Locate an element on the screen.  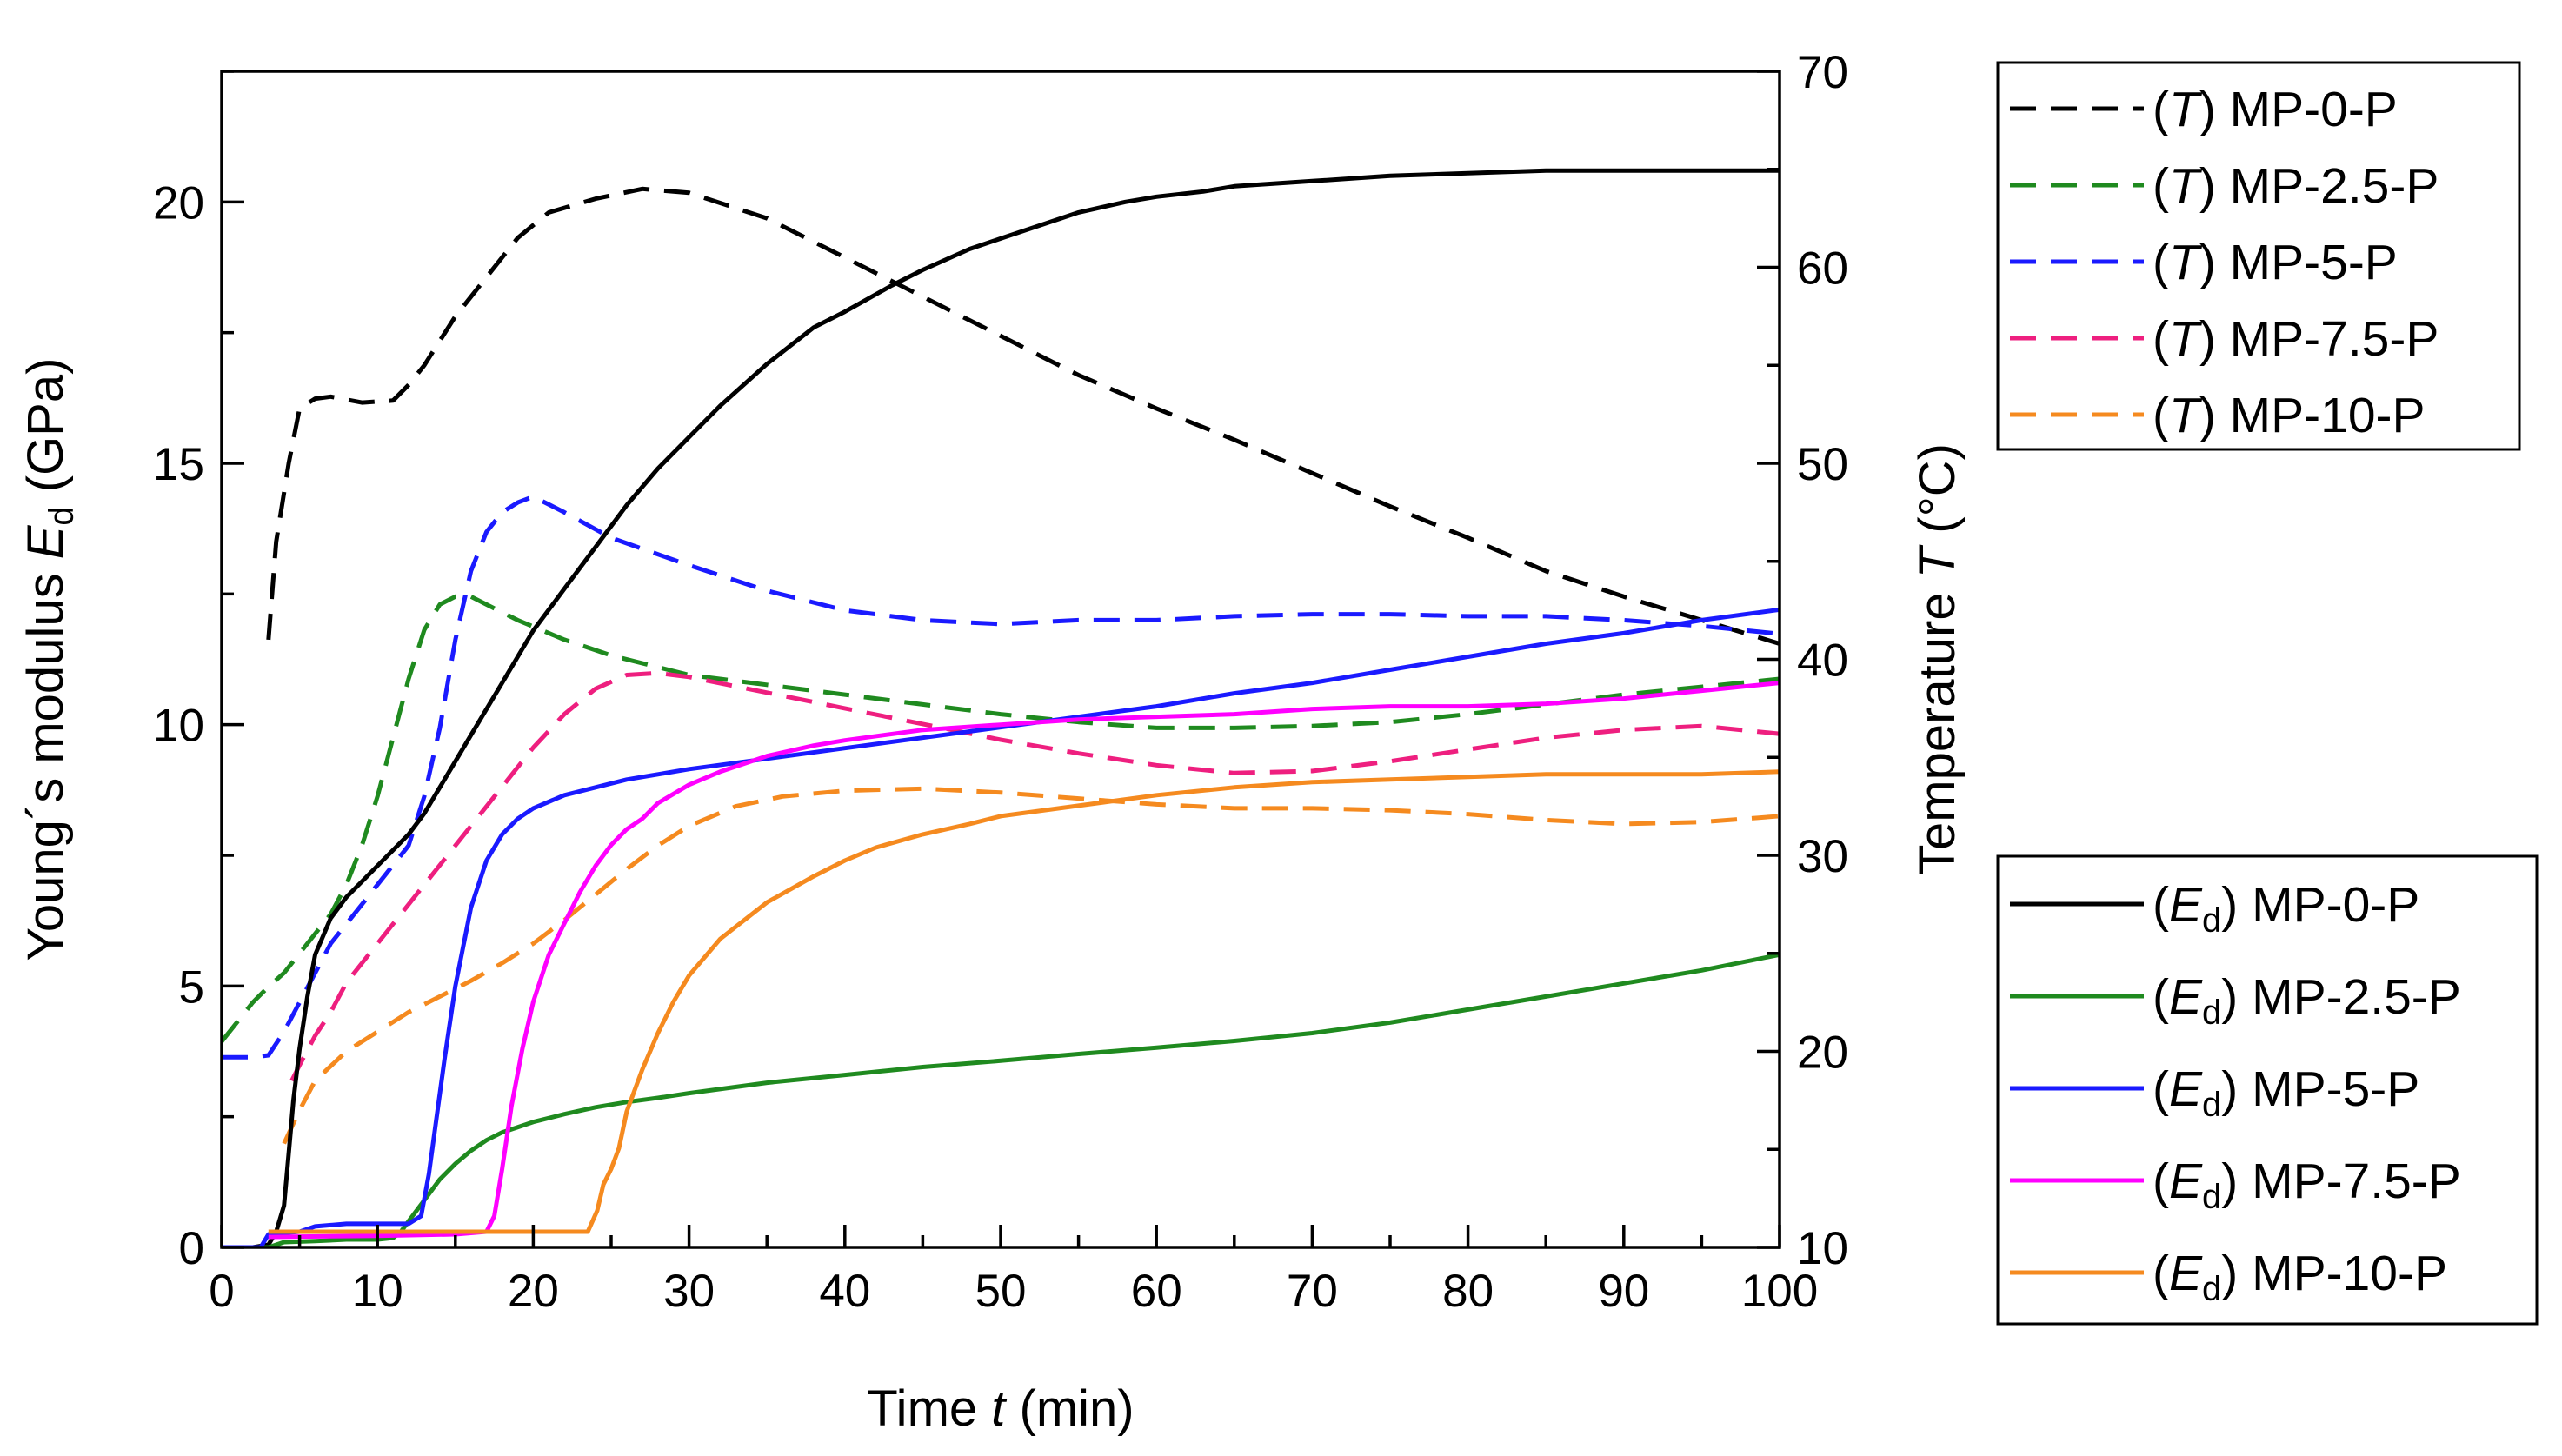
x-axis-title-var: t is located at coordinates (1000, 1408).